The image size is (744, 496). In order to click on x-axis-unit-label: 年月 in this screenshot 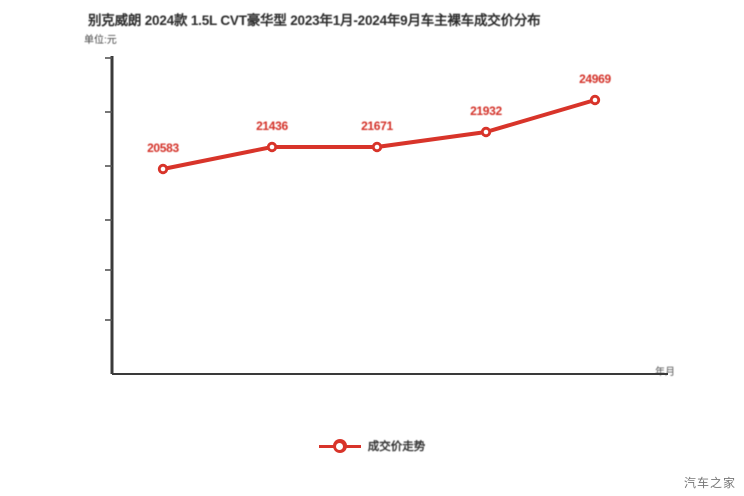, I will do `click(665, 372)`.